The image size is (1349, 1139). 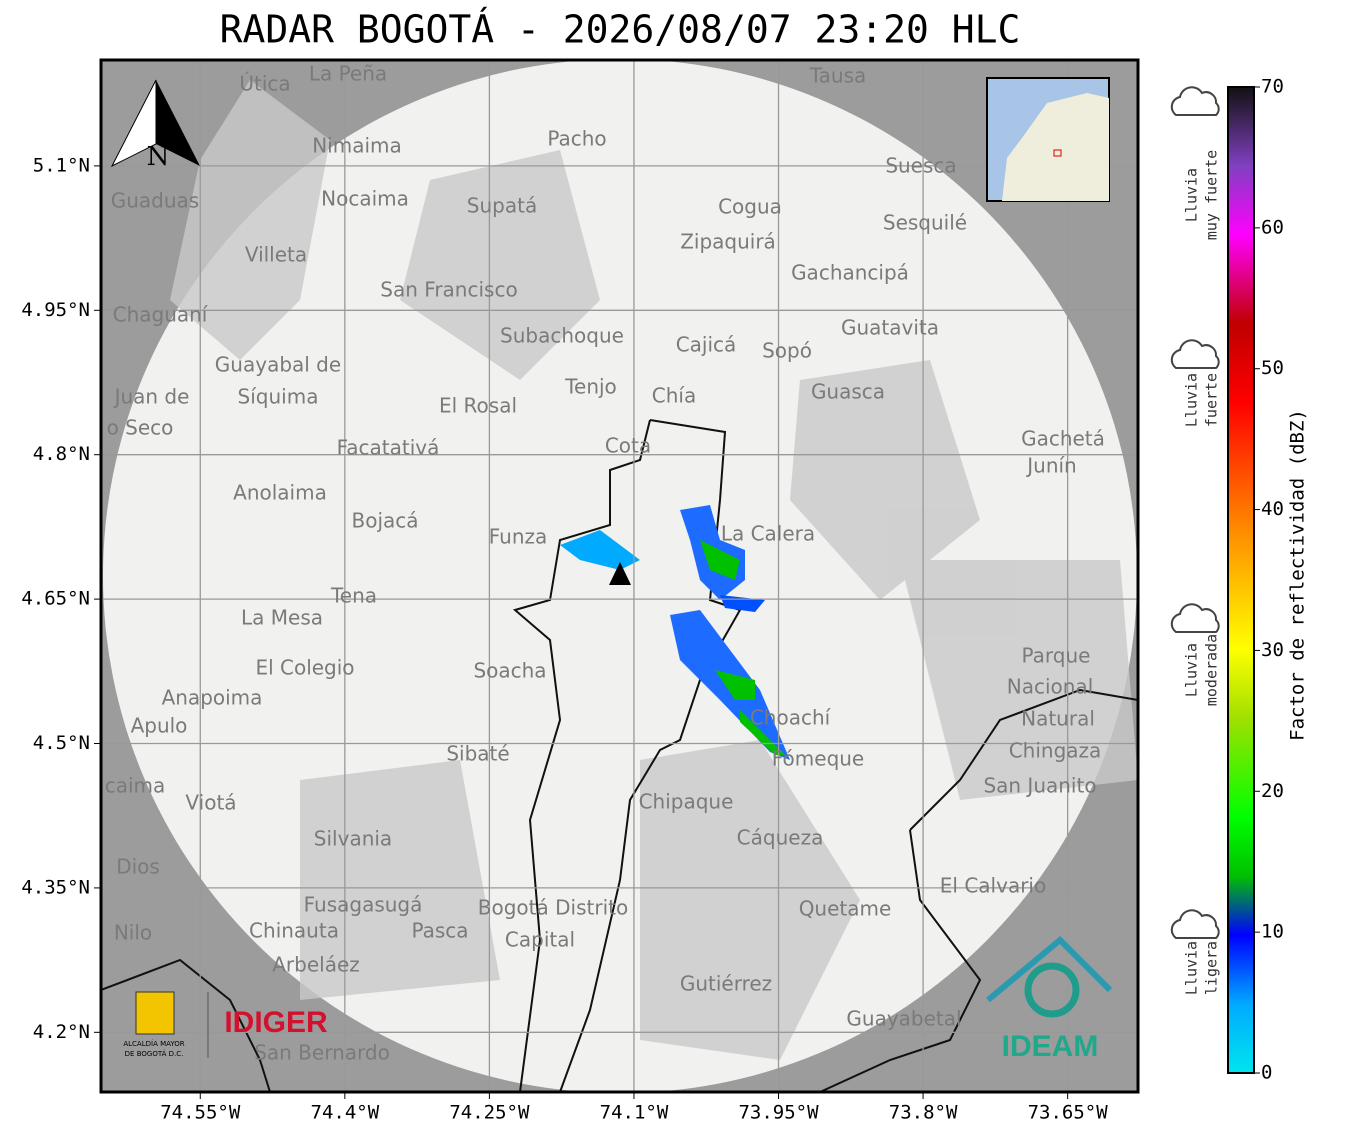 I want to click on logo-text: DE BOGOTÁ D.C., so click(x=154, y=1053).